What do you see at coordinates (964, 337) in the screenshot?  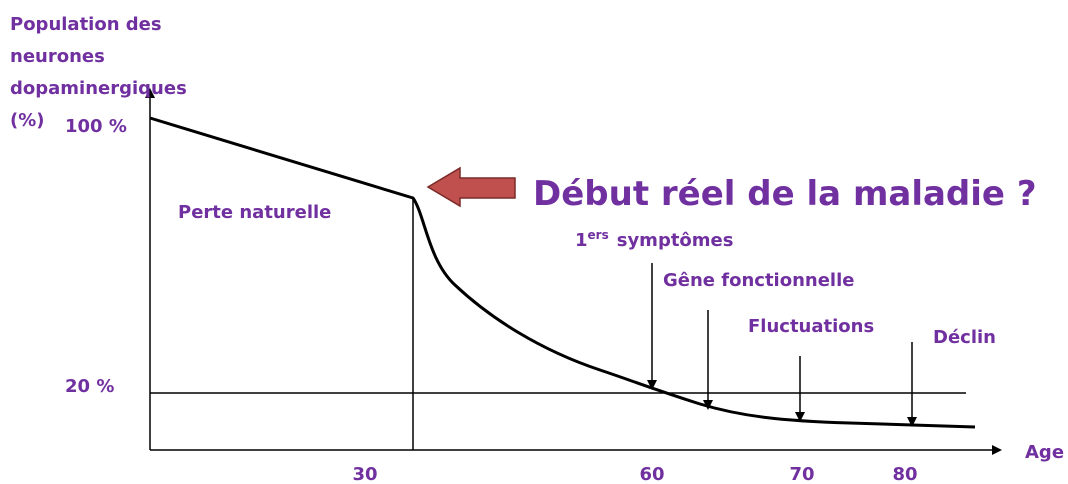 I see `decline: Déclin` at bounding box center [964, 337].